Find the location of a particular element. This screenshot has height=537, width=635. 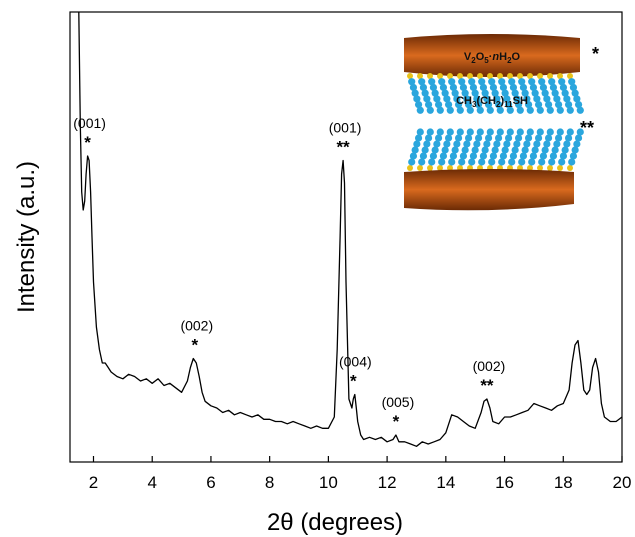

x-tick-label: 12 is located at coordinates (387, 482).